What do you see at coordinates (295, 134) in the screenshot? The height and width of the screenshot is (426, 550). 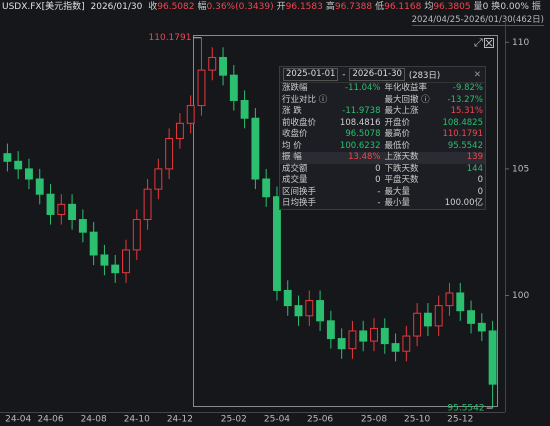 I see `stat-label: 收盘价` at bounding box center [295, 134].